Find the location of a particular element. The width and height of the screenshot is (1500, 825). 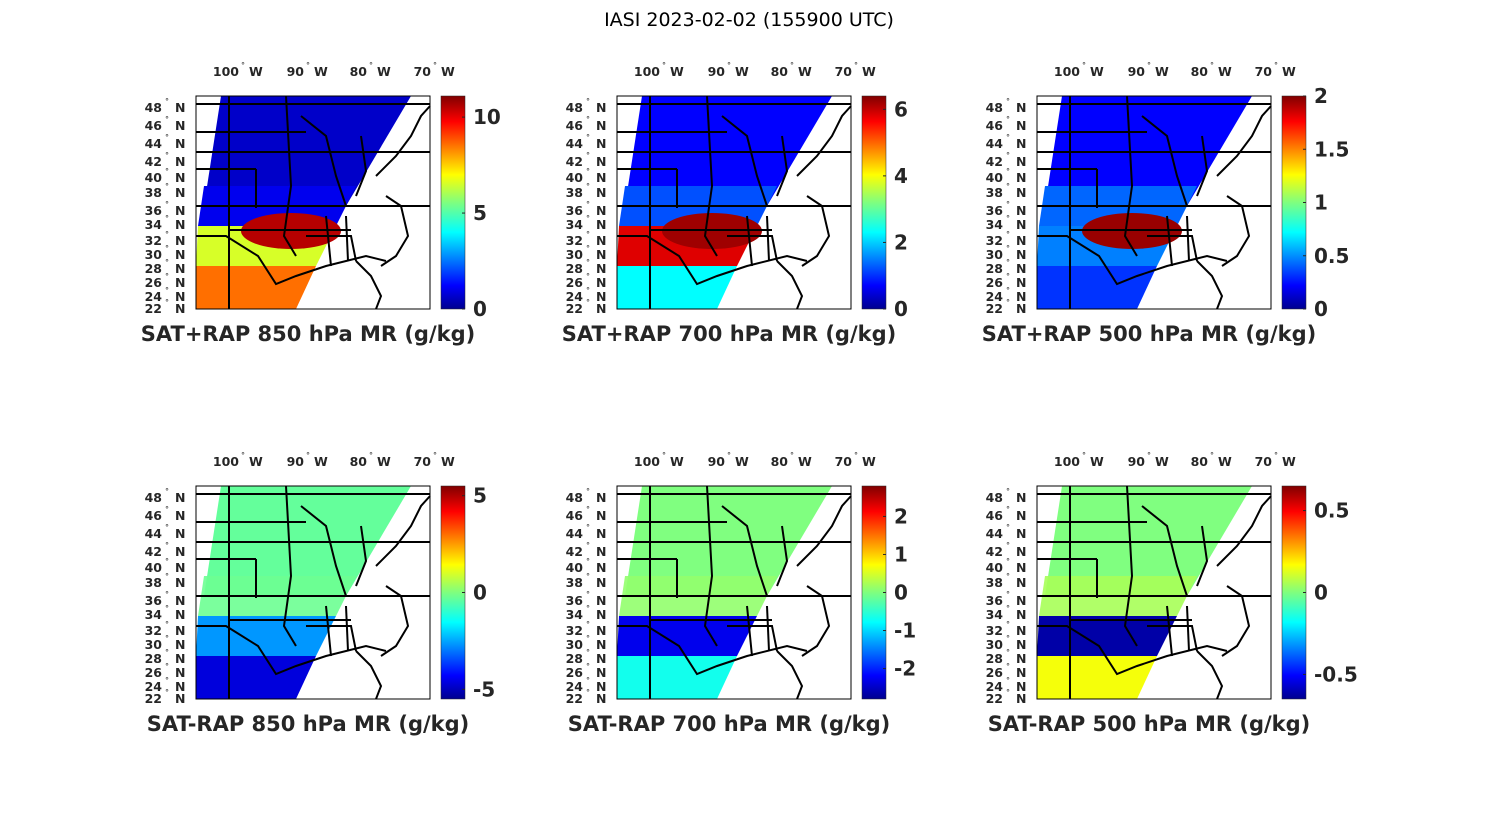

lat-tick-label: 44 is located at coordinates (995, 533).